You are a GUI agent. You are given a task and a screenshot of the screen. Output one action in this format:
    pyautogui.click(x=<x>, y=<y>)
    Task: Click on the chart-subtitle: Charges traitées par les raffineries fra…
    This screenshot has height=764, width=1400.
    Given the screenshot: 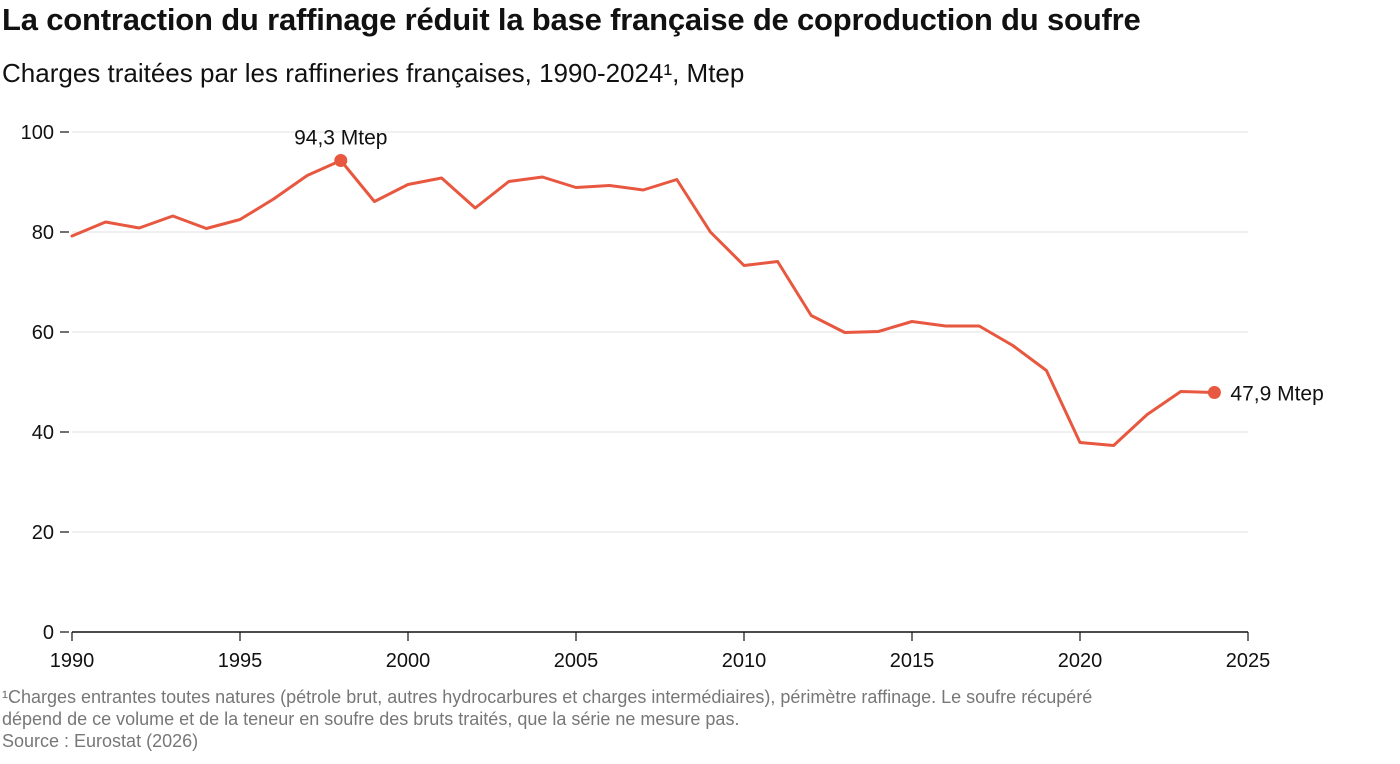 What is the action you would take?
    pyautogui.click(x=373, y=73)
    